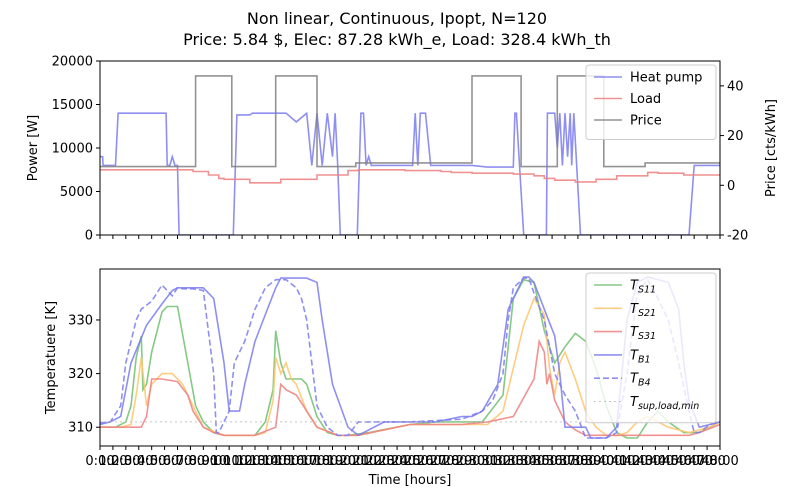 The image size is (800, 500). What do you see at coordinates (164, 461) in the screenshot?
I see `xtick-label: 5:00` at bounding box center [164, 461].